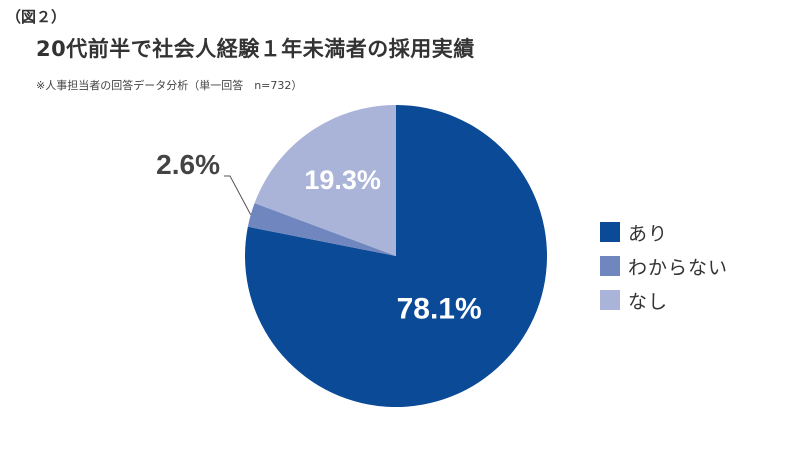  What do you see at coordinates (255, 49) in the screenshot?
I see `chart-title: 20代前半で社会人経験１年未満者の採用実績` at bounding box center [255, 49].